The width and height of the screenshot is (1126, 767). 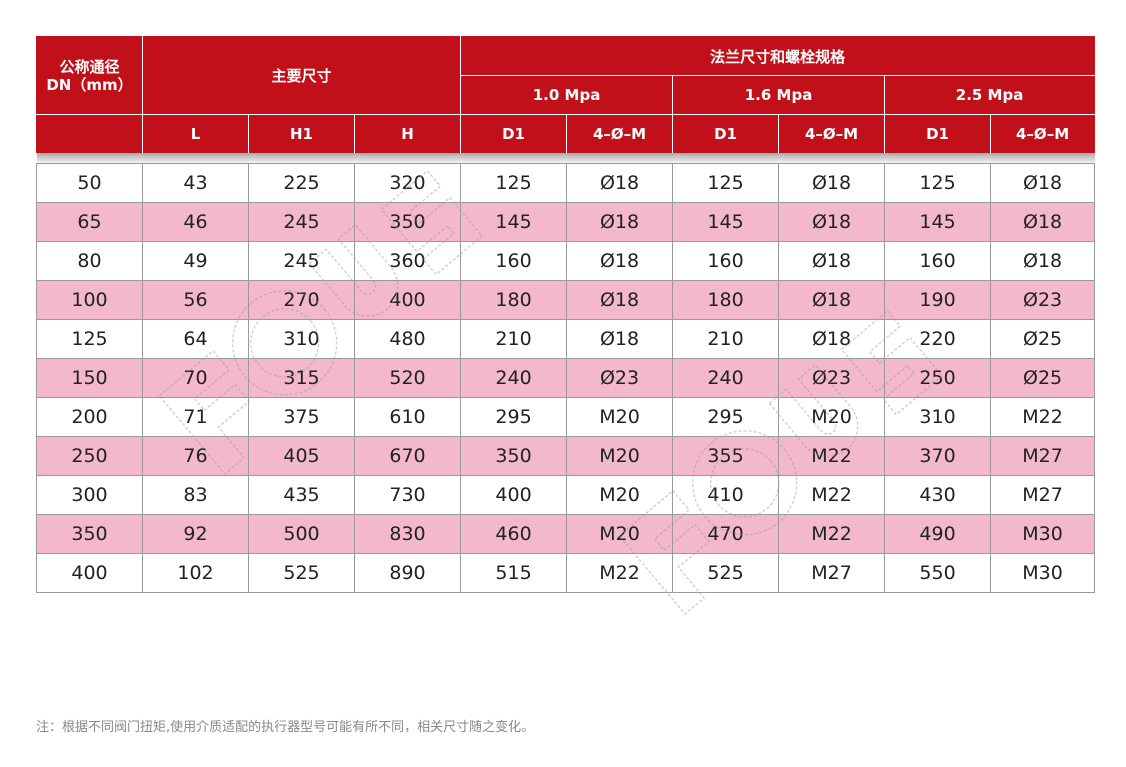 I want to click on cell-d1-2-5: 160, so click(x=938, y=261).